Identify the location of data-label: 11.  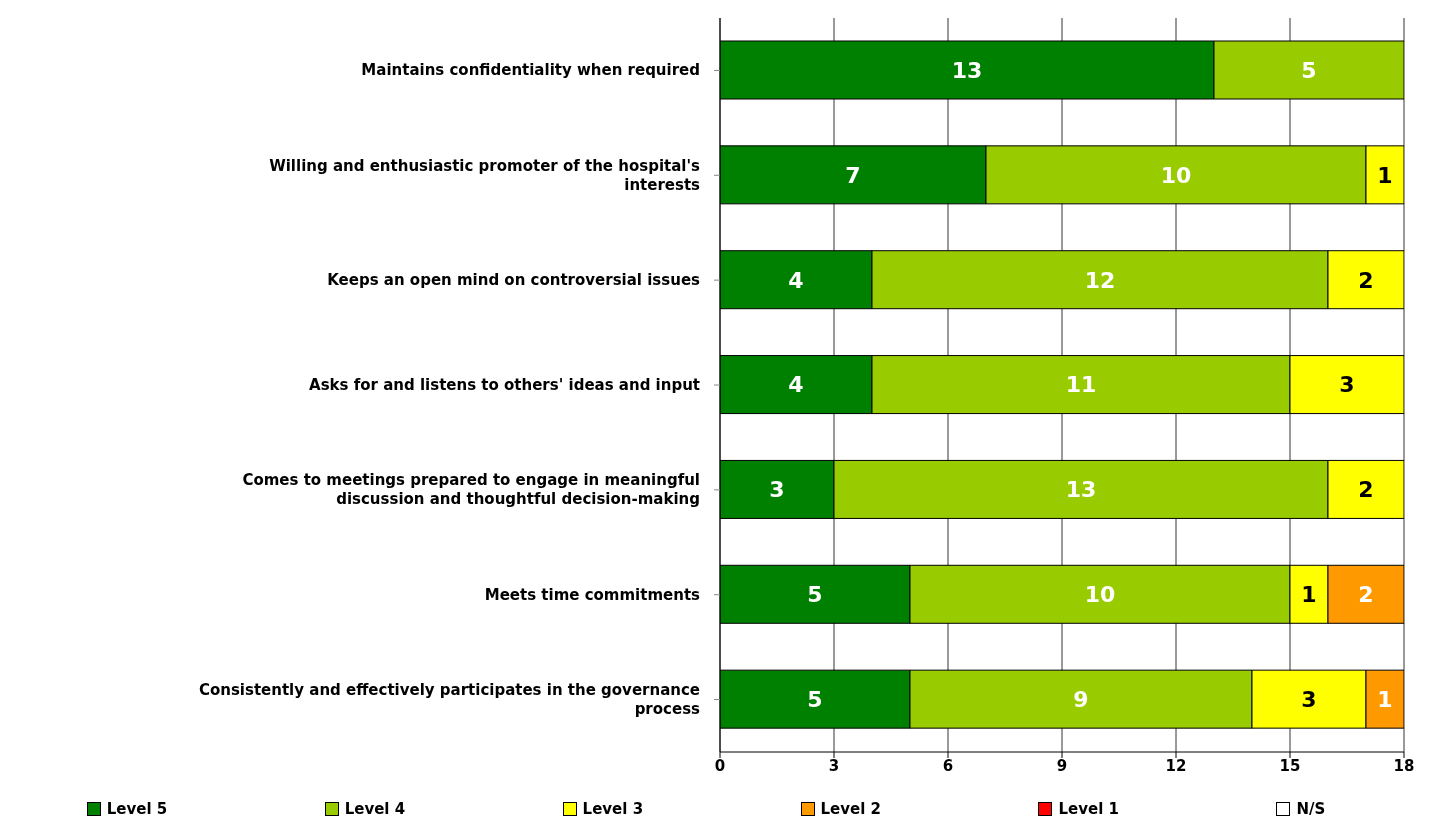
(1081, 385).